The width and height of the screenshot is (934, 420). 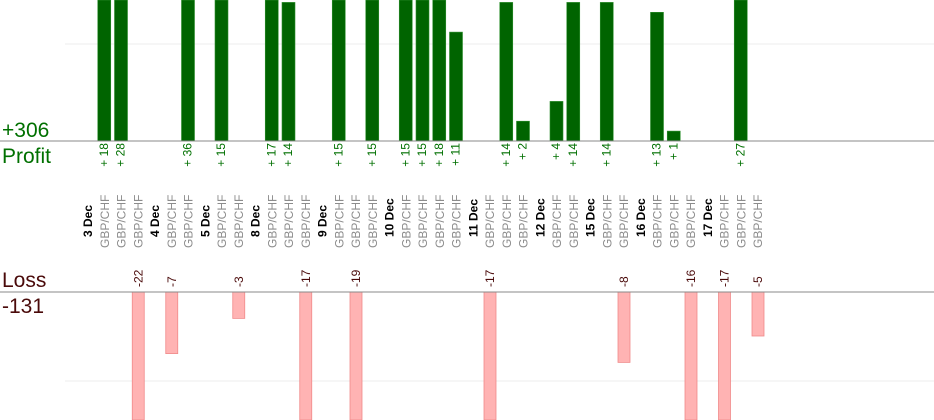 What do you see at coordinates (673, 151) in the screenshot?
I see `profit-value-label: + 1` at bounding box center [673, 151].